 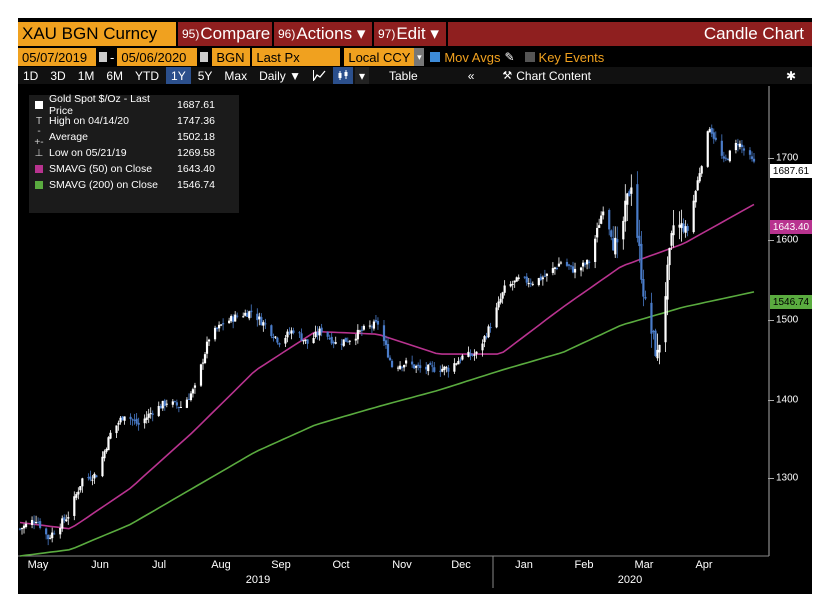 What do you see at coordinates (57, 57) in the screenshot?
I see `start-date-field: 05/07/2019` at bounding box center [57, 57].